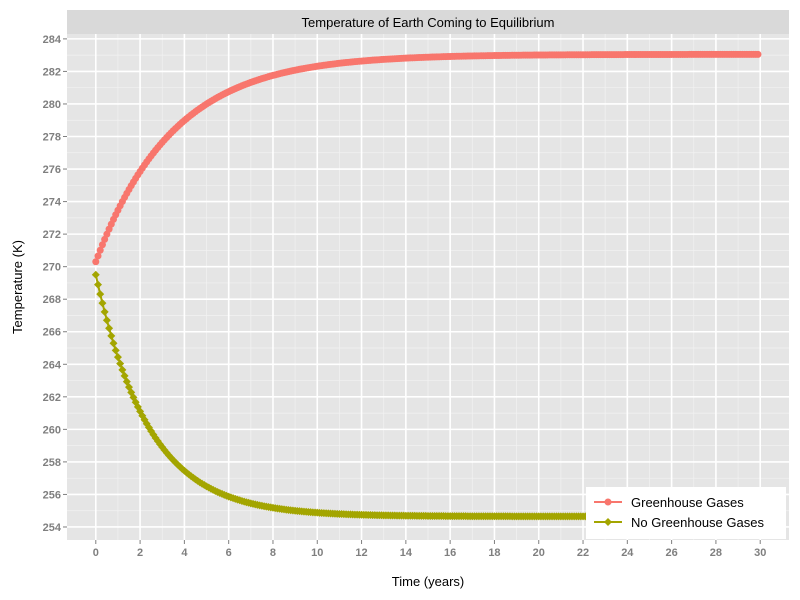  I want to click on y-tick-label: 258, so click(52, 463).